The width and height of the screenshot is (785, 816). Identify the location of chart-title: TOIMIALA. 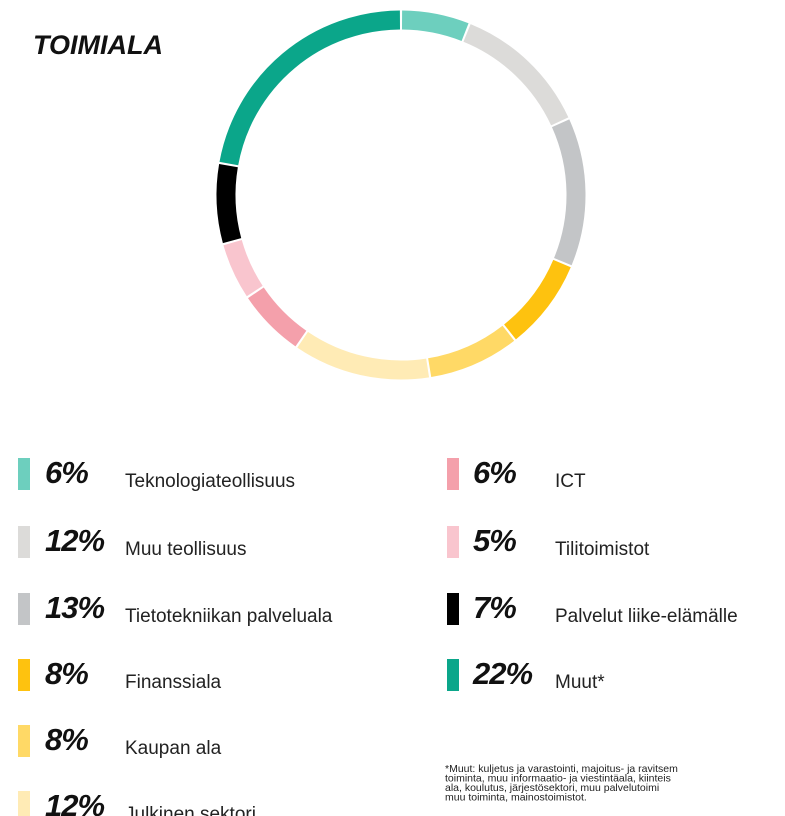
(98, 45).